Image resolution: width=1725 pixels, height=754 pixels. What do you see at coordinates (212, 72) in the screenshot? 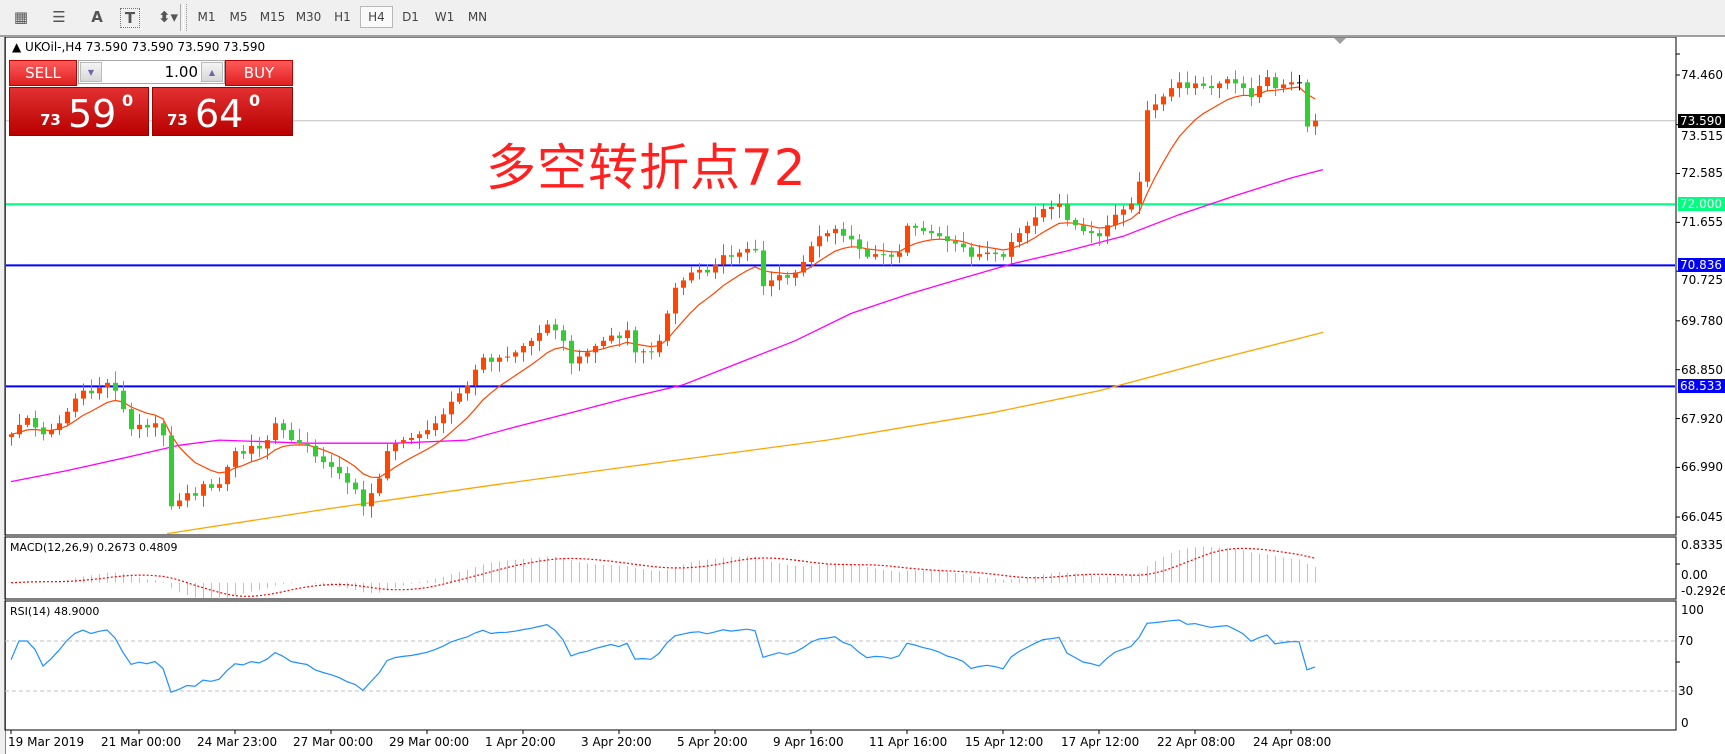
I see `spin-up-icon: ▲` at bounding box center [212, 72].